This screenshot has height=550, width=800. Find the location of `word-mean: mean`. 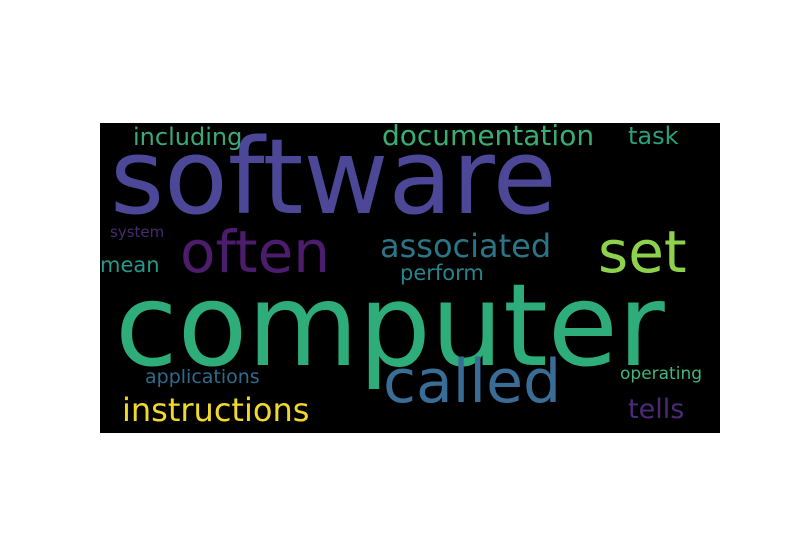

word-mean: mean is located at coordinates (130, 265).